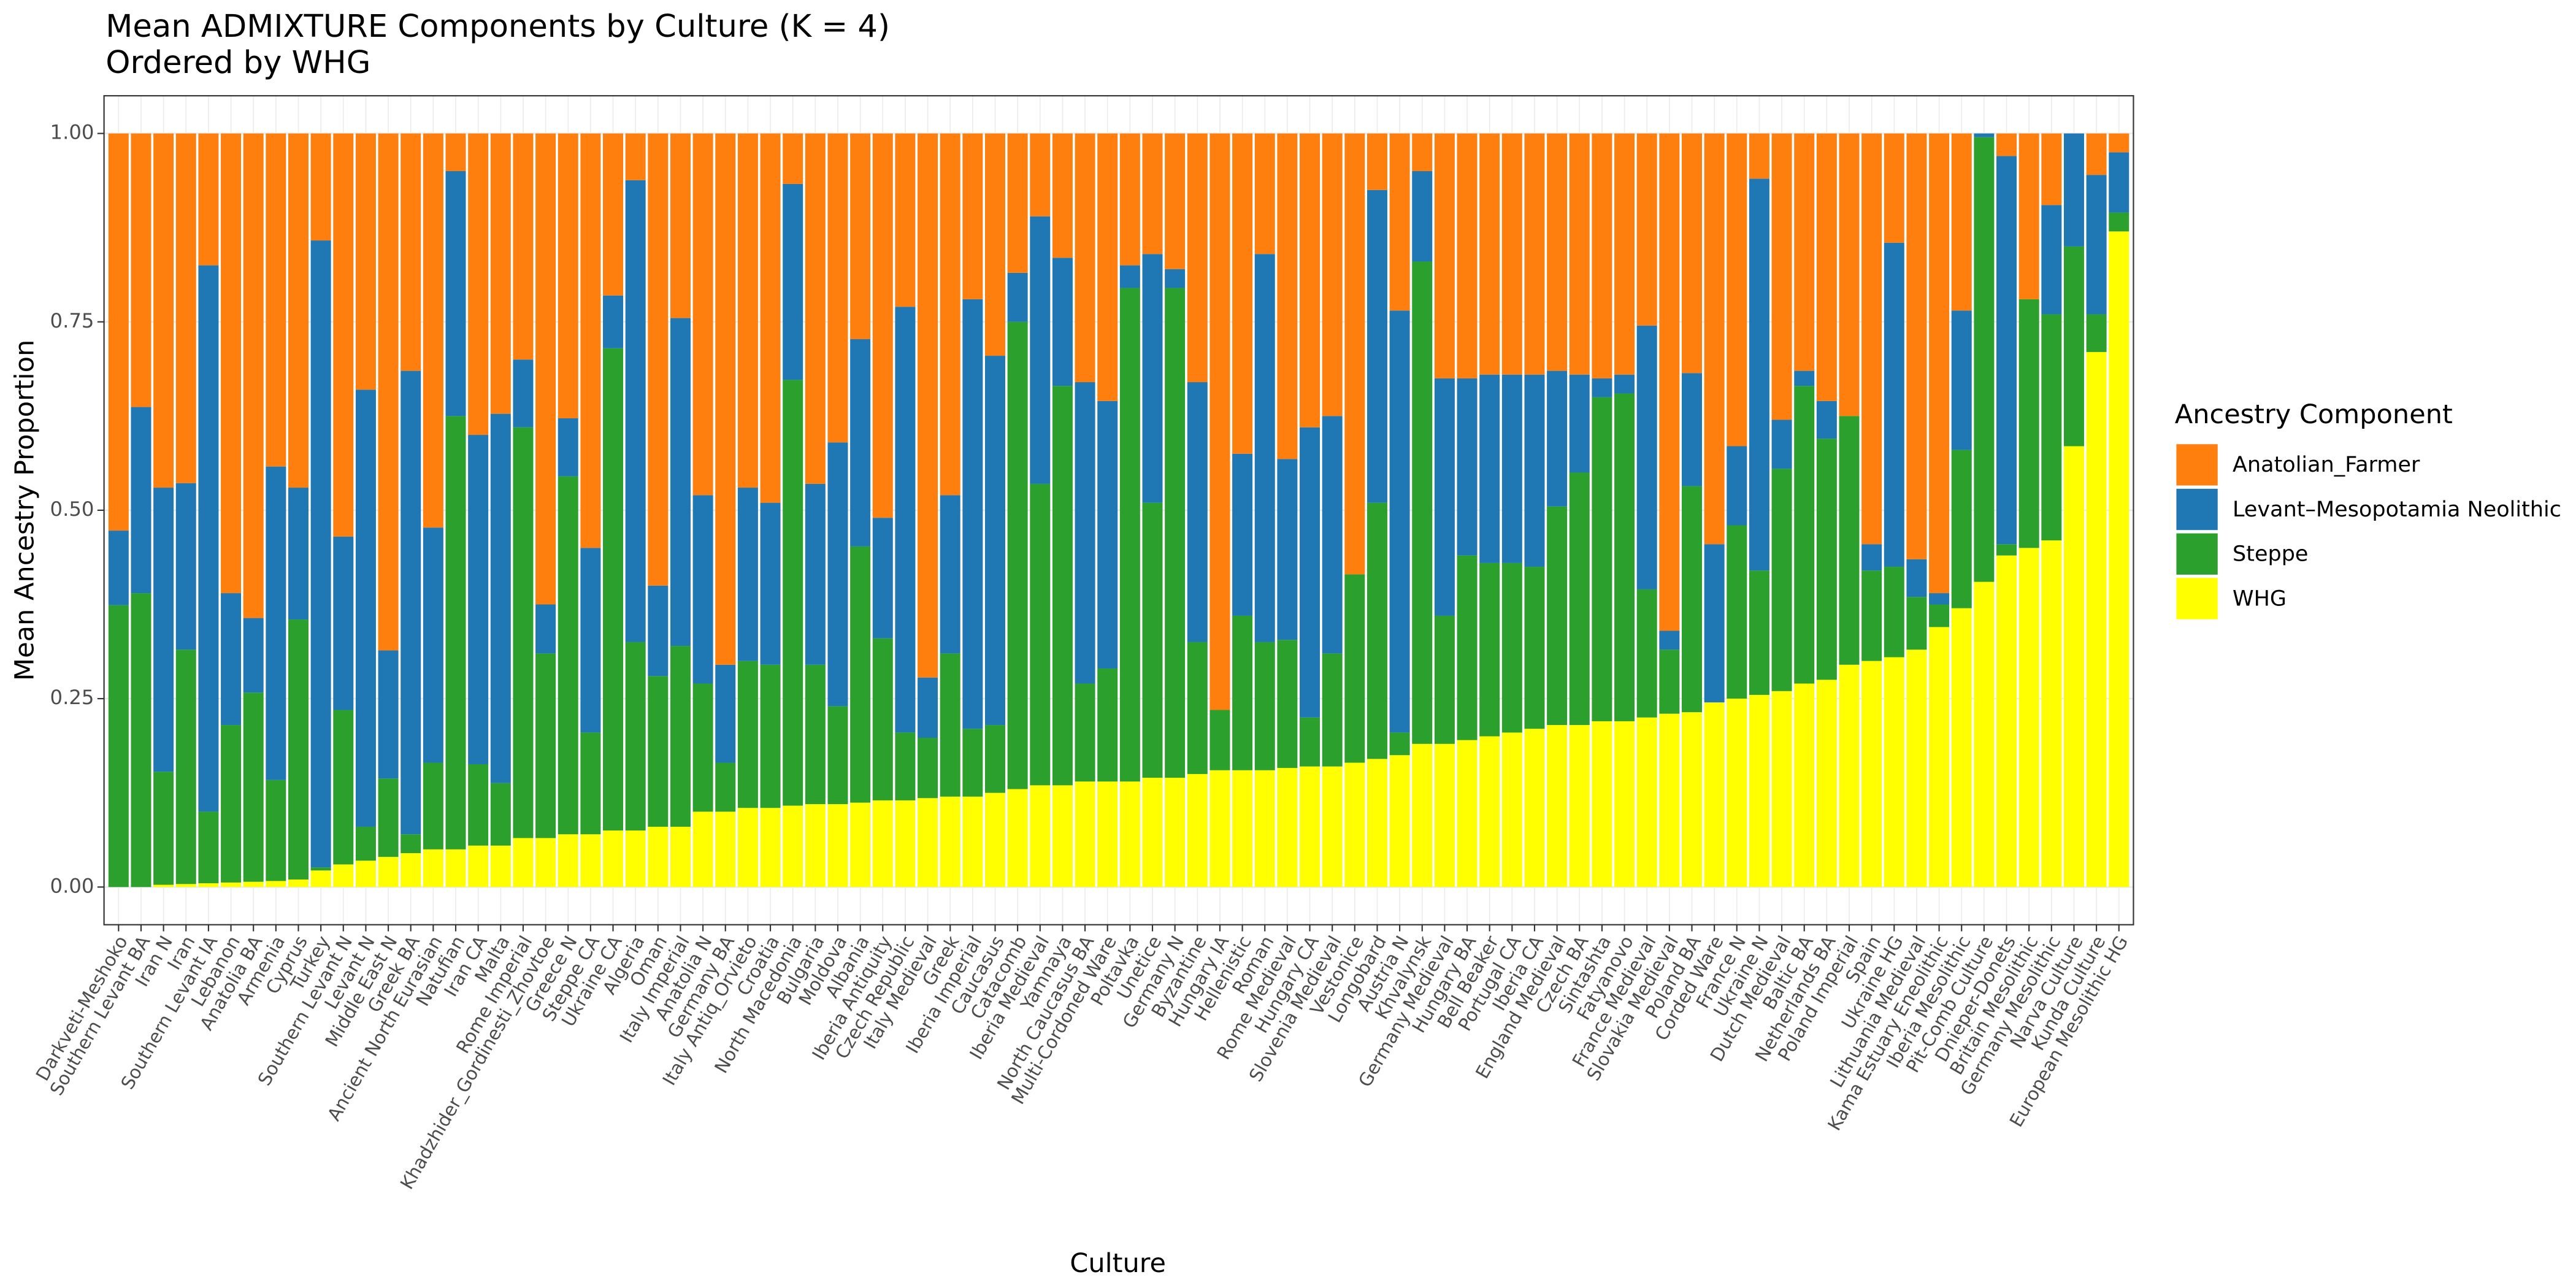 This screenshot has height=1288, width=2576. Describe the element at coordinates (72, 320) in the screenshot. I see `y-tick-label: 0.75` at that location.